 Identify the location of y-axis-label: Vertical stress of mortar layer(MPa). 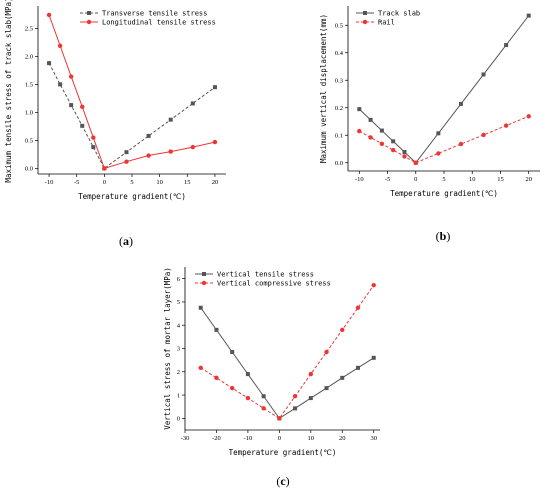
(167, 348).